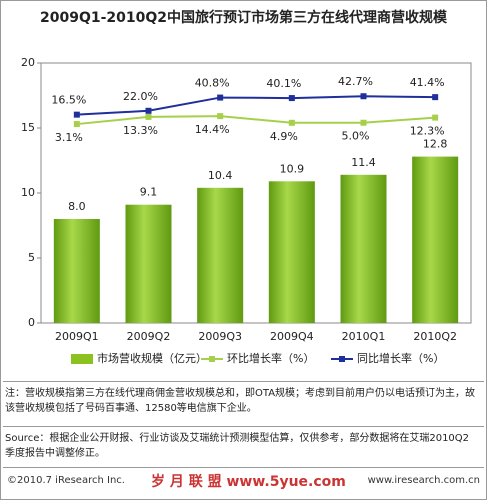 The height and width of the screenshot is (500, 487). I want to click on data-label: 13.3%, so click(140, 130).